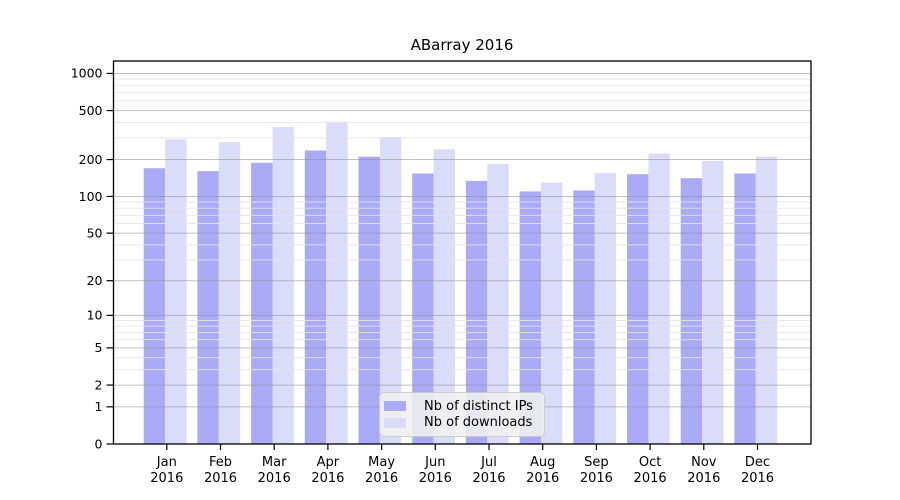 The height and width of the screenshot is (500, 900). Describe the element at coordinates (166, 462) in the screenshot. I see `x-tick-label-month: Jan` at that location.